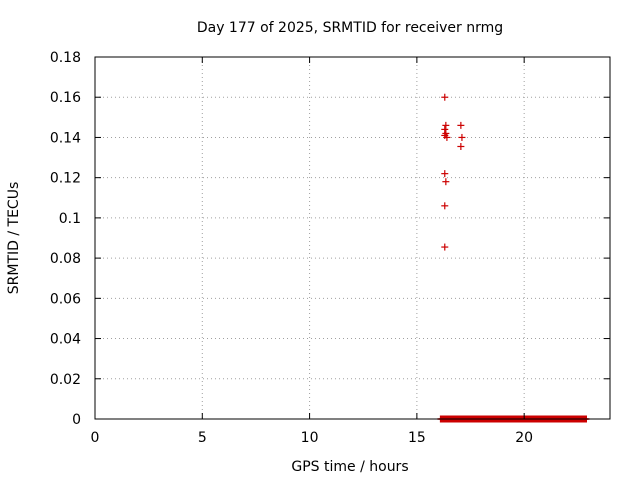 This screenshot has height=480, width=640. I want to click on y-tick-label: 0.16, so click(65, 98).